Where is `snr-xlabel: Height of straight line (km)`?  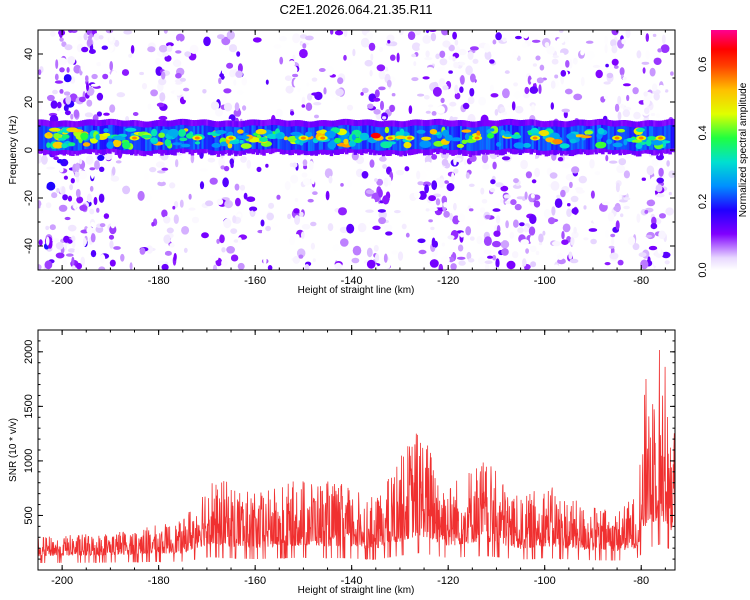 snr-xlabel: Height of straight line (km) is located at coordinates (356, 590).